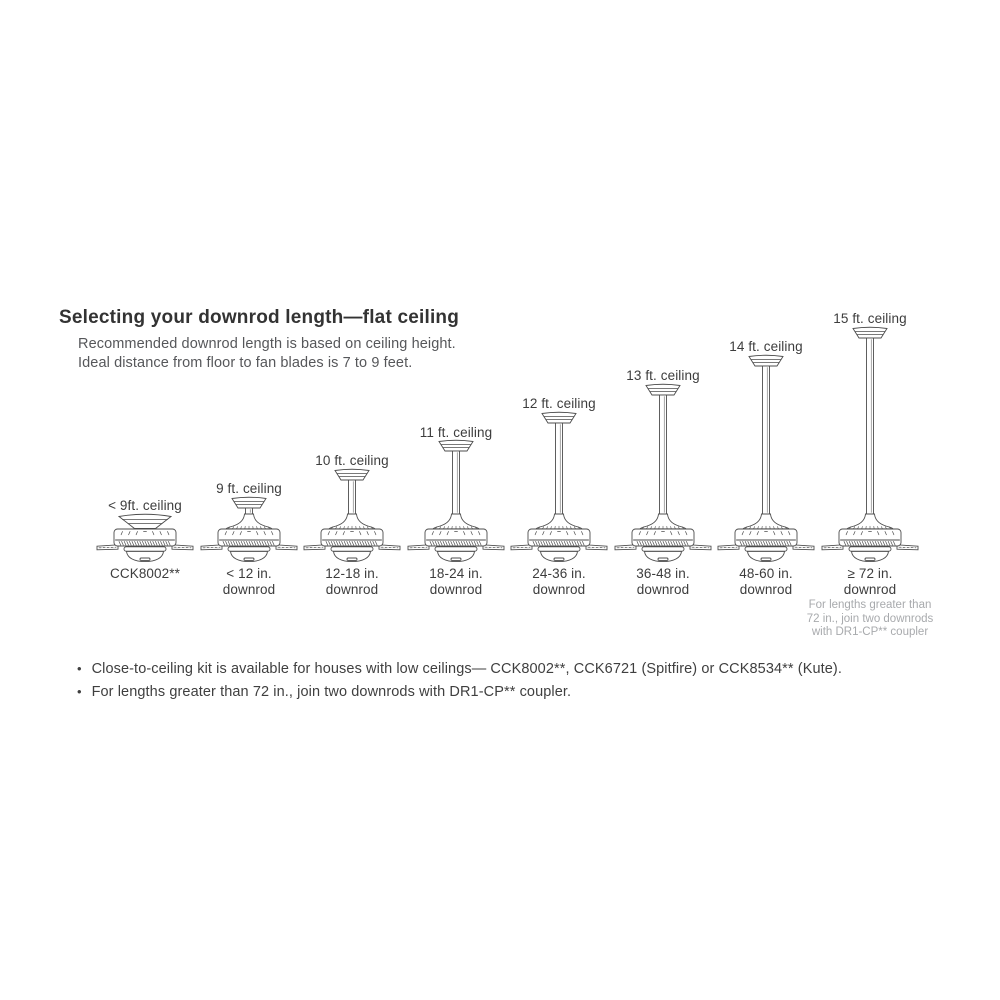 This screenshot has height=1000, width=1000. Describe the element at coordinates (352, 460) in the screenshot. I see `ceiling-height-label-3: 10 ft. ceiling` at that location.